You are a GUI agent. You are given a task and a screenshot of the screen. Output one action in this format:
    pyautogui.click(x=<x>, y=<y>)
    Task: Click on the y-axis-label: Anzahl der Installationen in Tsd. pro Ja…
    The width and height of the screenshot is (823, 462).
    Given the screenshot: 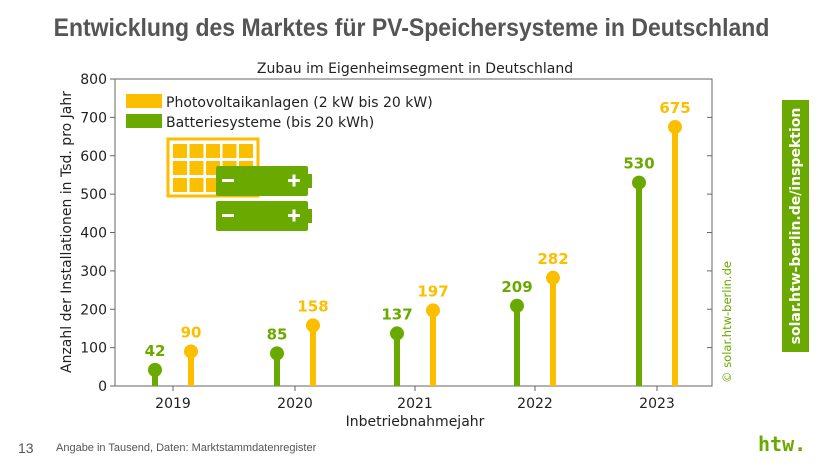 What is the action you would take?
    pyautogui.click(x=67, y=232)
    